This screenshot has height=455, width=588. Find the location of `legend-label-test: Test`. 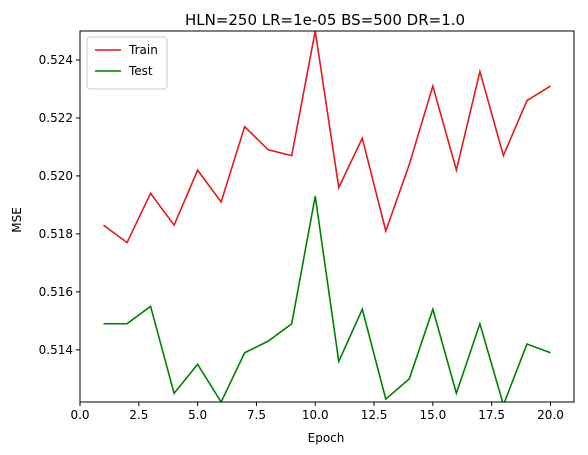

legend-label-test: Test is located at coordinates (140, 71).